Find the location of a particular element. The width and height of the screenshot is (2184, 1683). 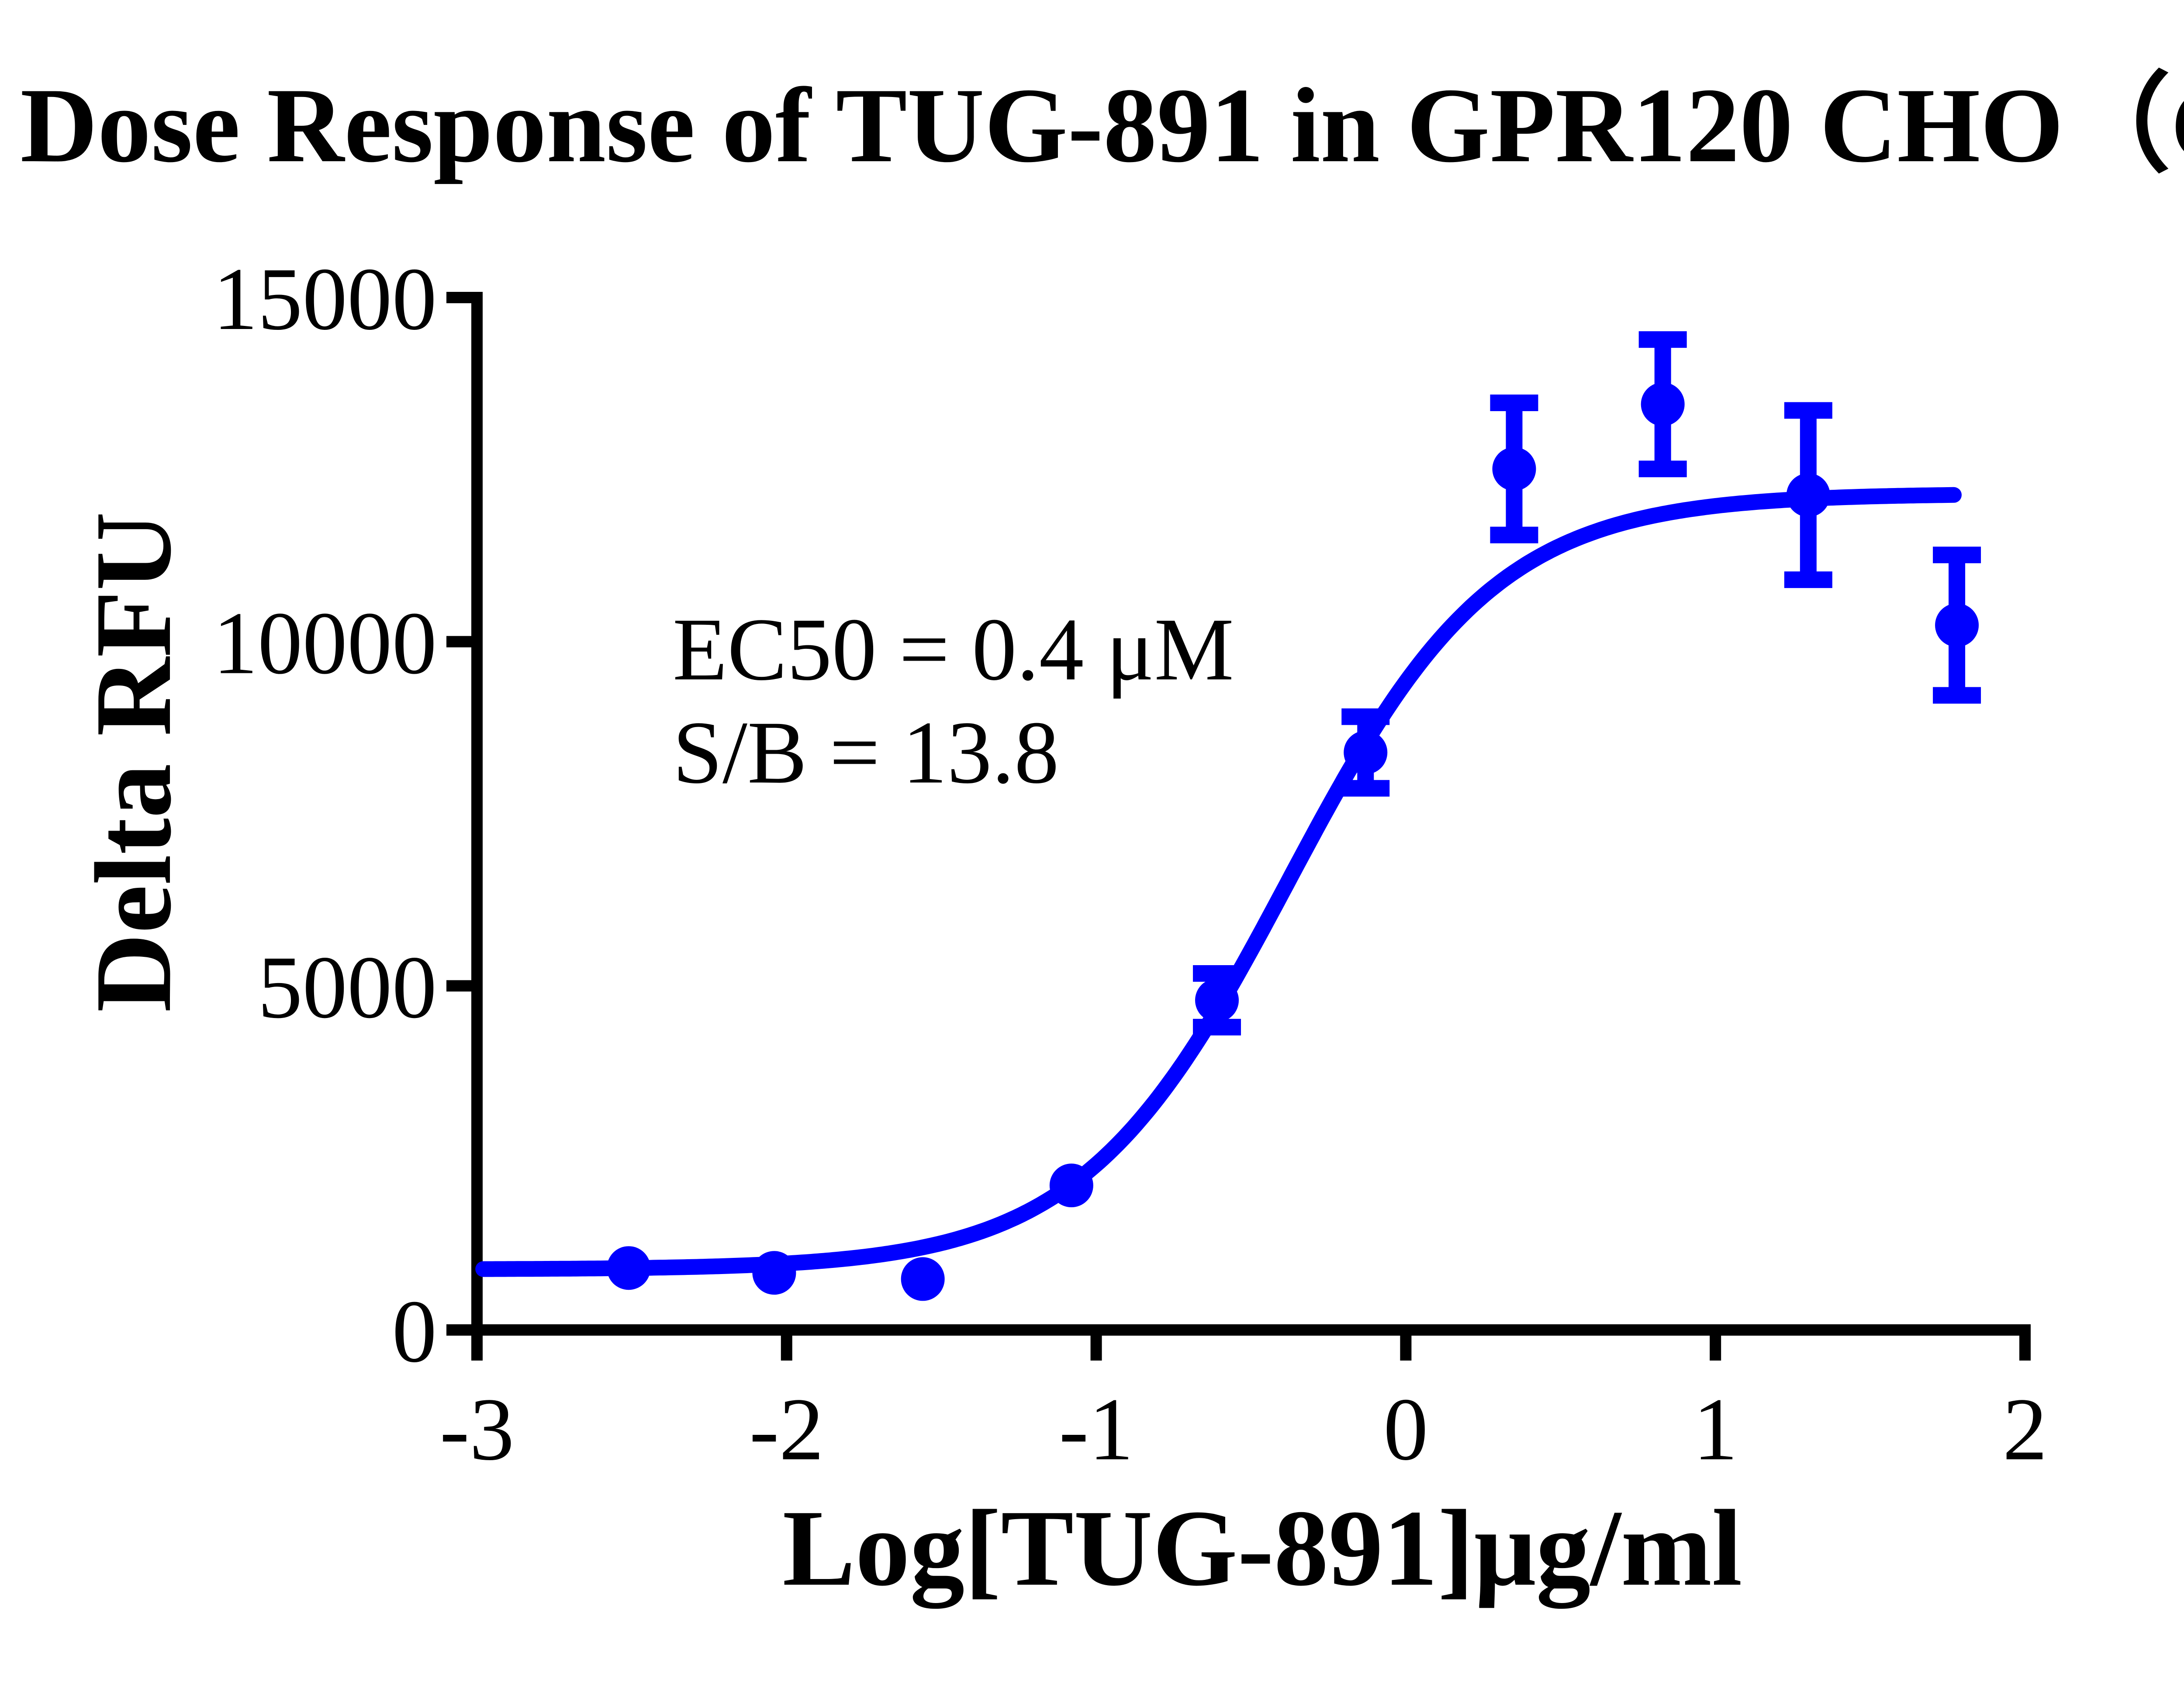

x-tick-label: 2 is located at coordinates (2025, 1429).